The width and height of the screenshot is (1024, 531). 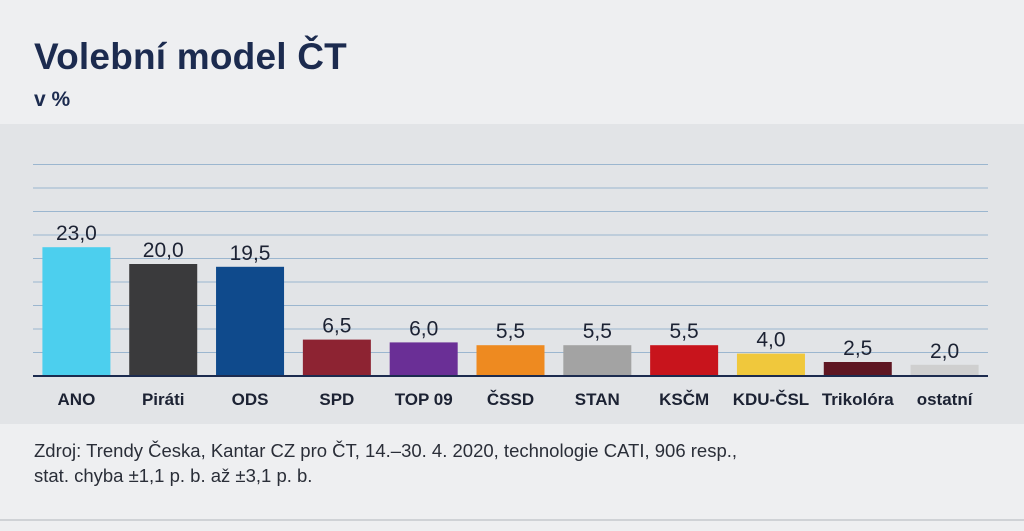 I want to click on value-label: 6,5, so click(x=336, y=326).